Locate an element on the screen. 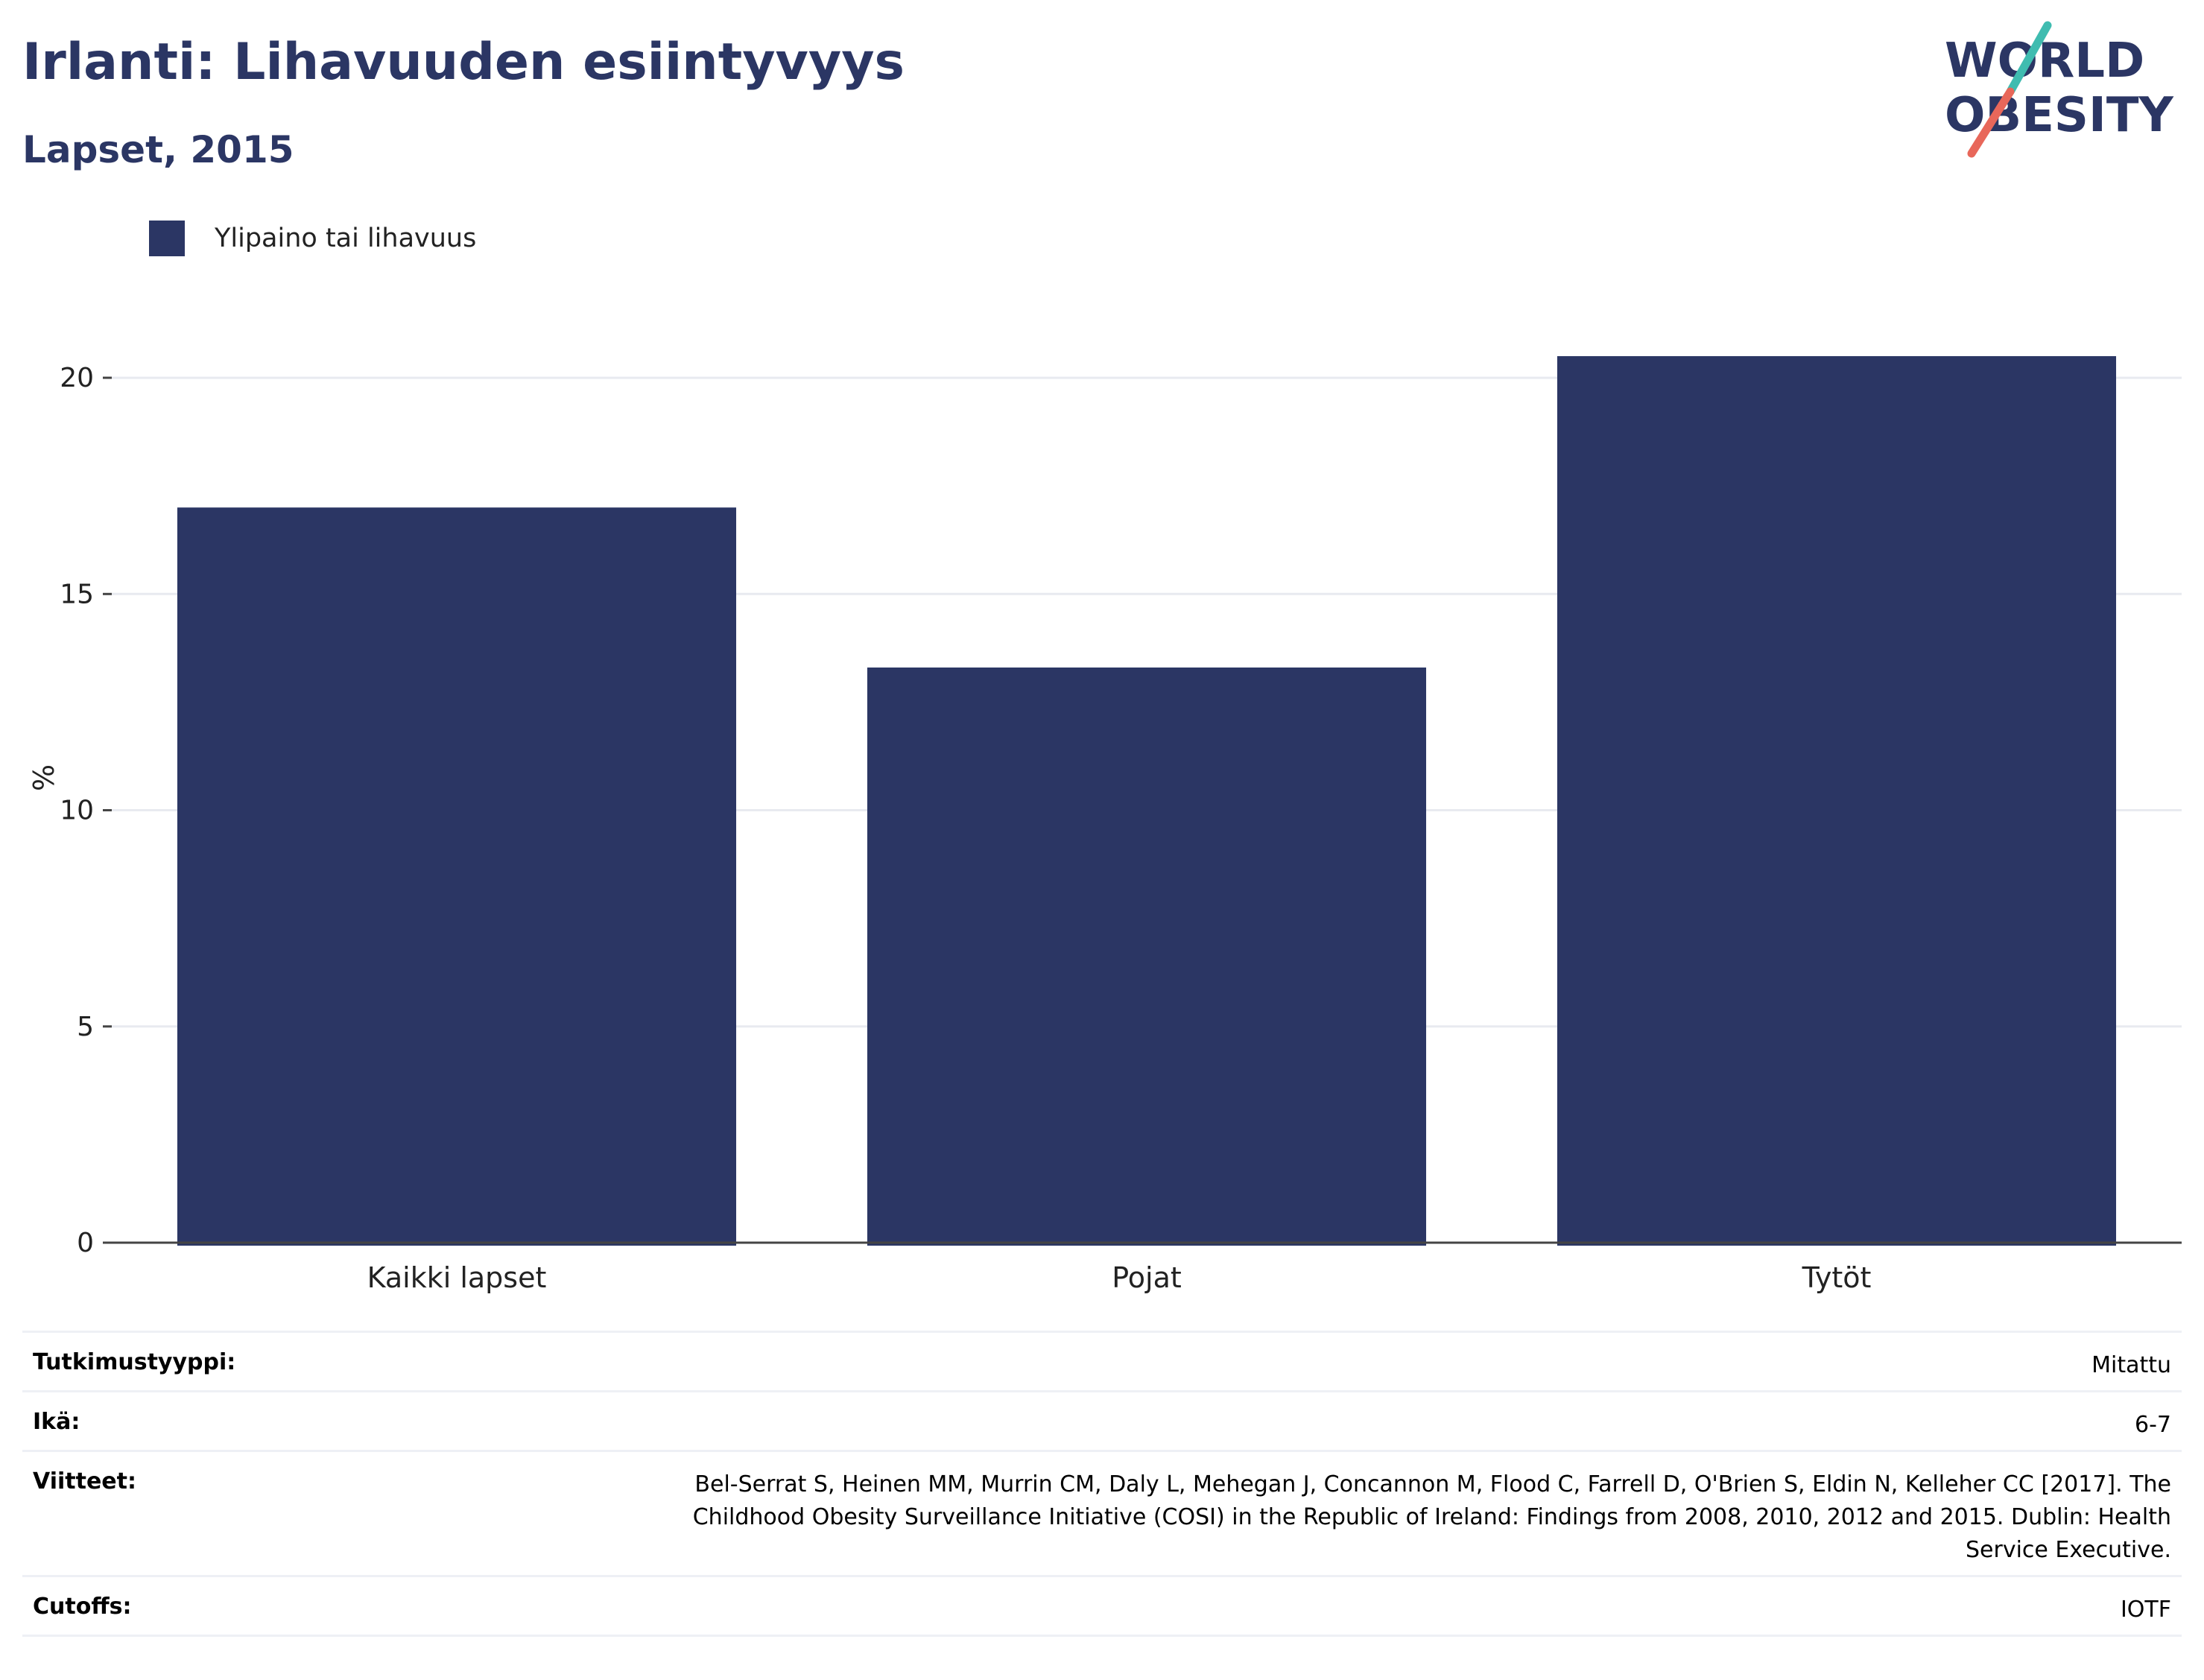 Image resolution: width=2204 pixels, height=1680 pixels. age-label: Ikä: is located at coordinates (156, 1421).